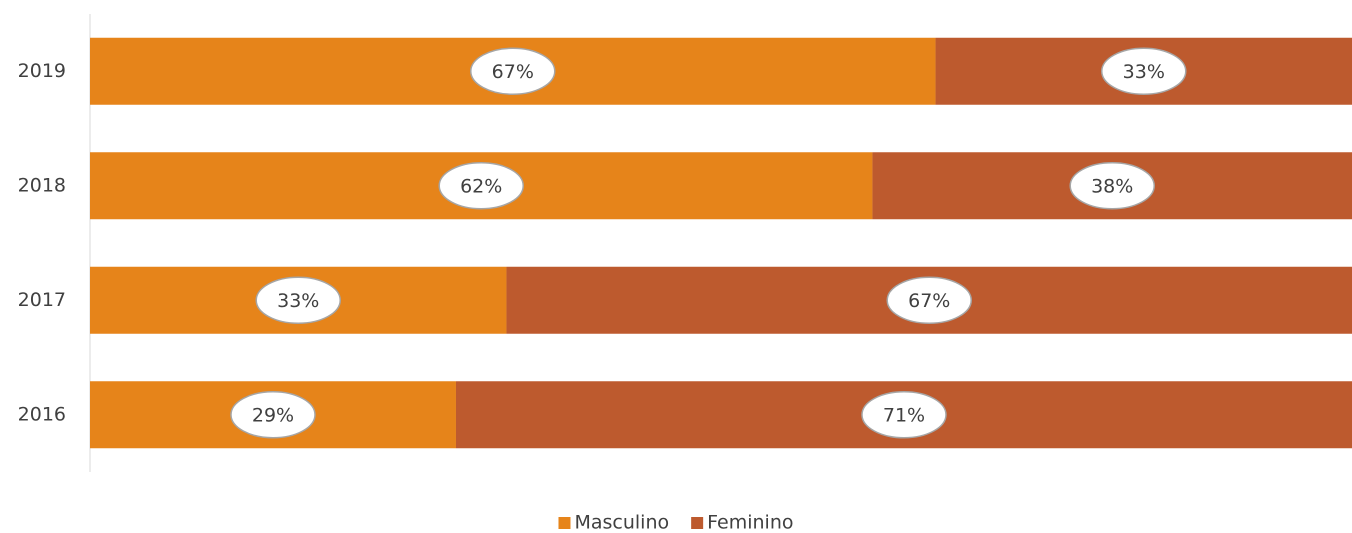  I want to click on data-label: 38%, so click(1112, 186).